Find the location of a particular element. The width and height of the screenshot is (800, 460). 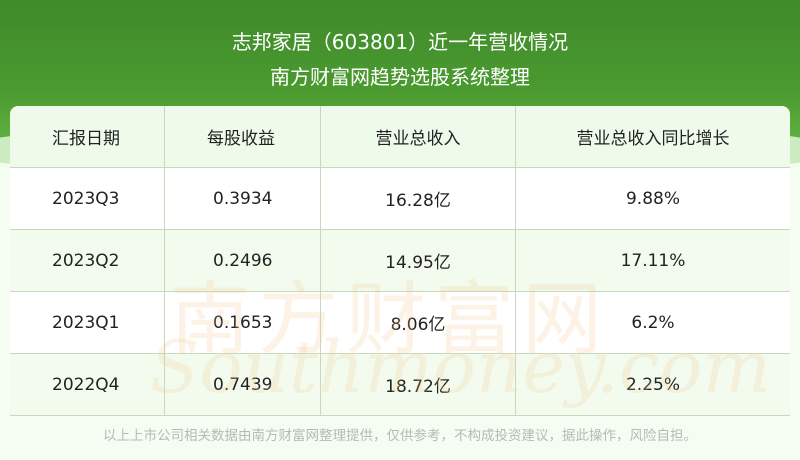

table-cell: 17.11% is located at coordinates (653, 260).